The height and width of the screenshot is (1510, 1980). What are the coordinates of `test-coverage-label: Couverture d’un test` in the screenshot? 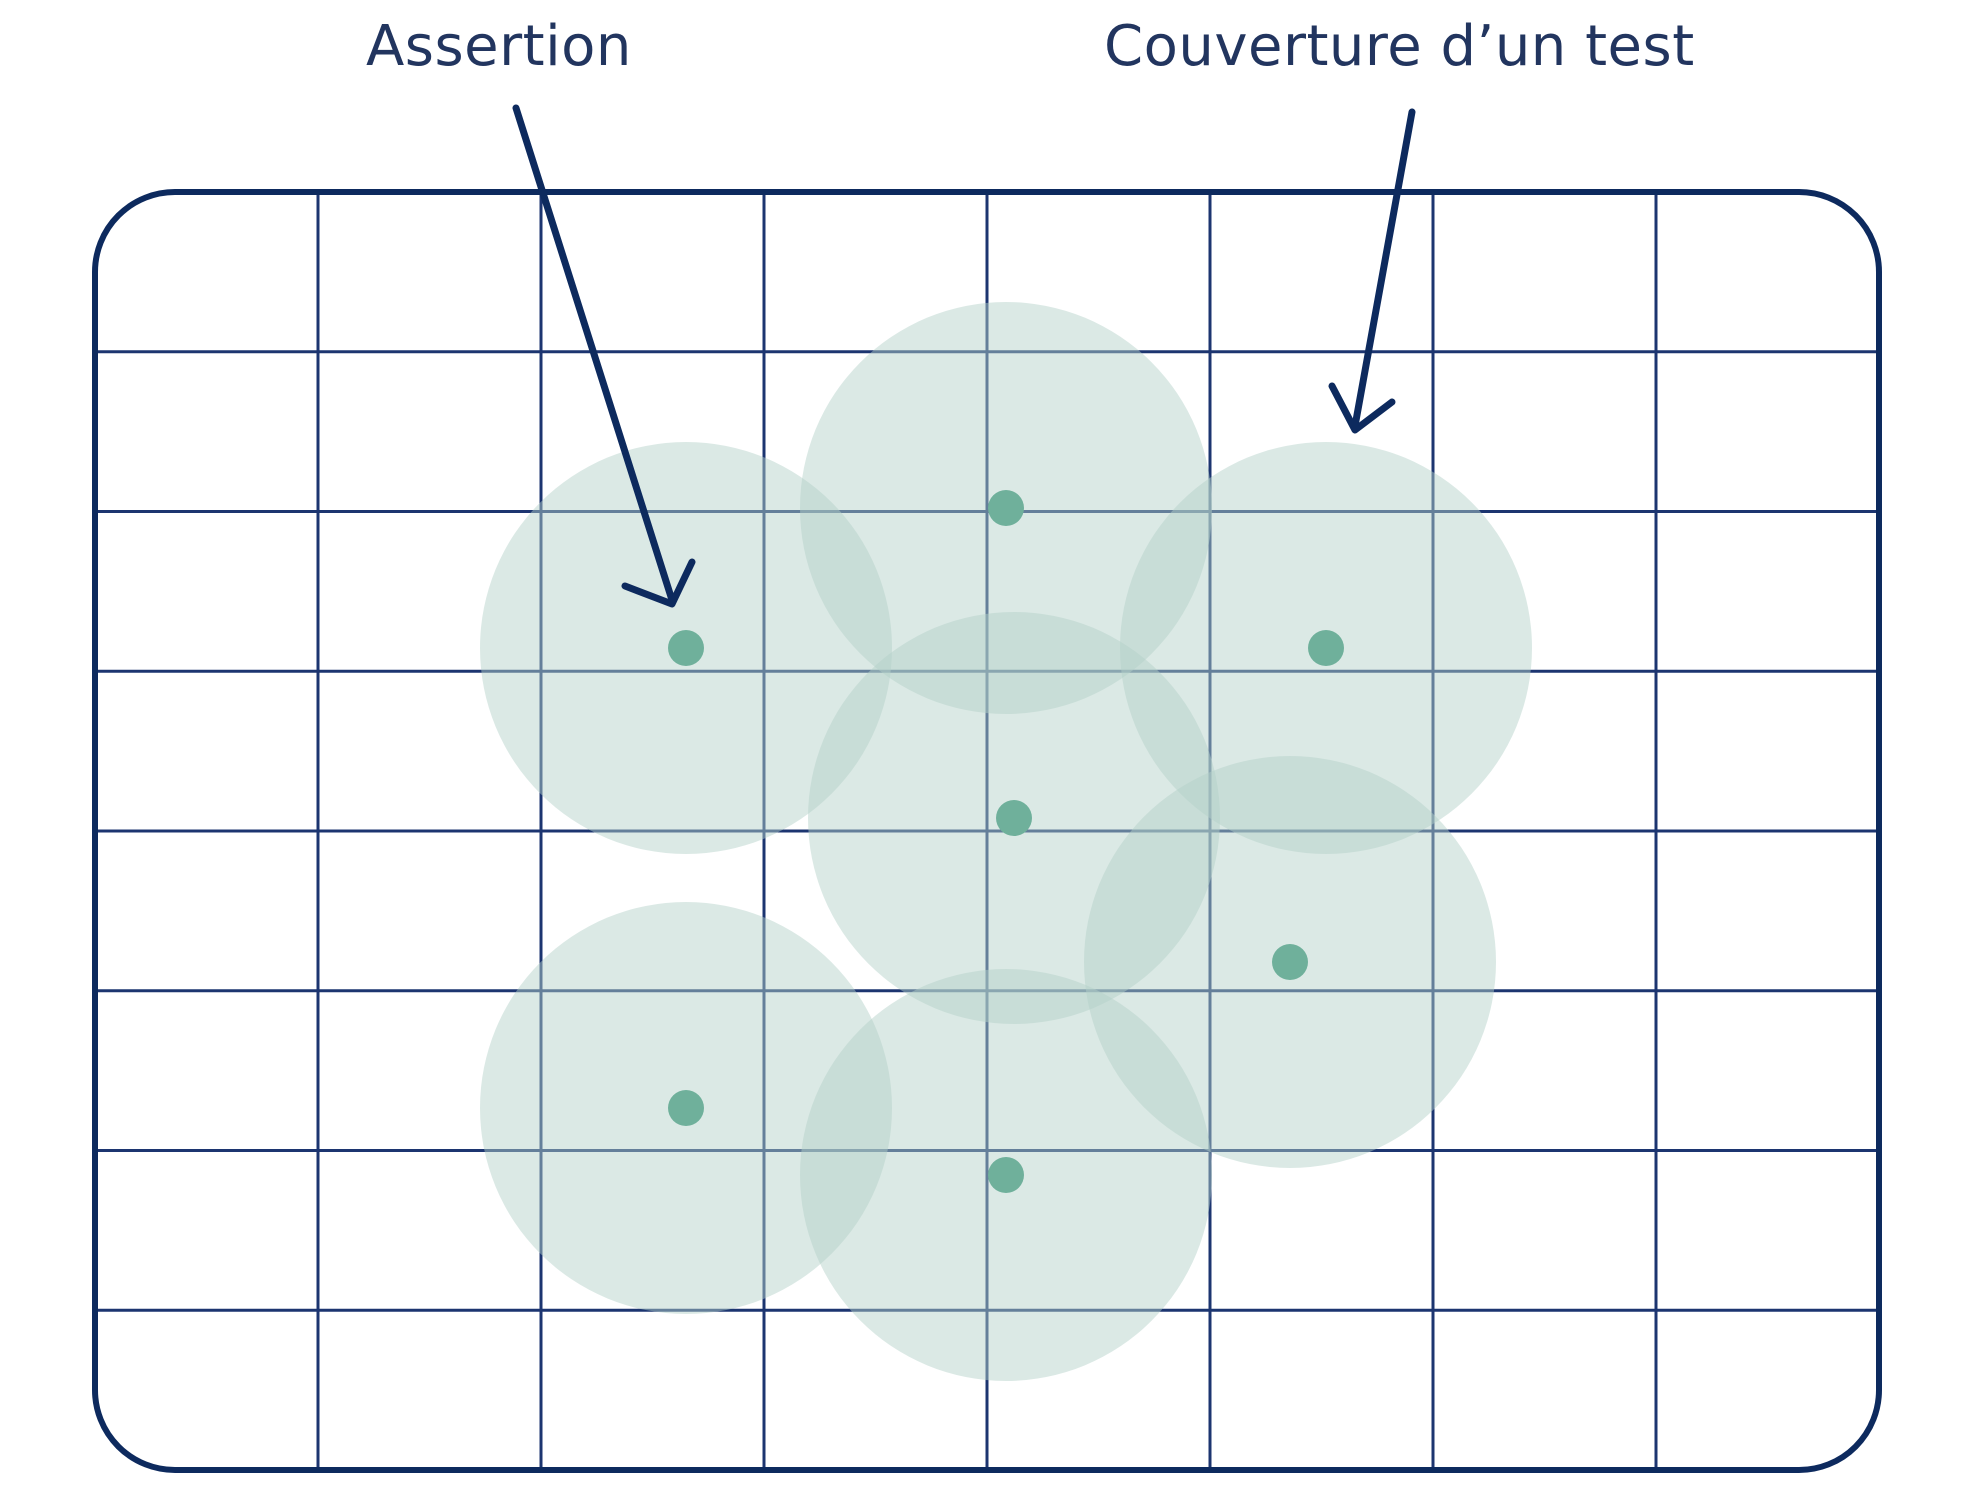 It's located at (1399, 46).